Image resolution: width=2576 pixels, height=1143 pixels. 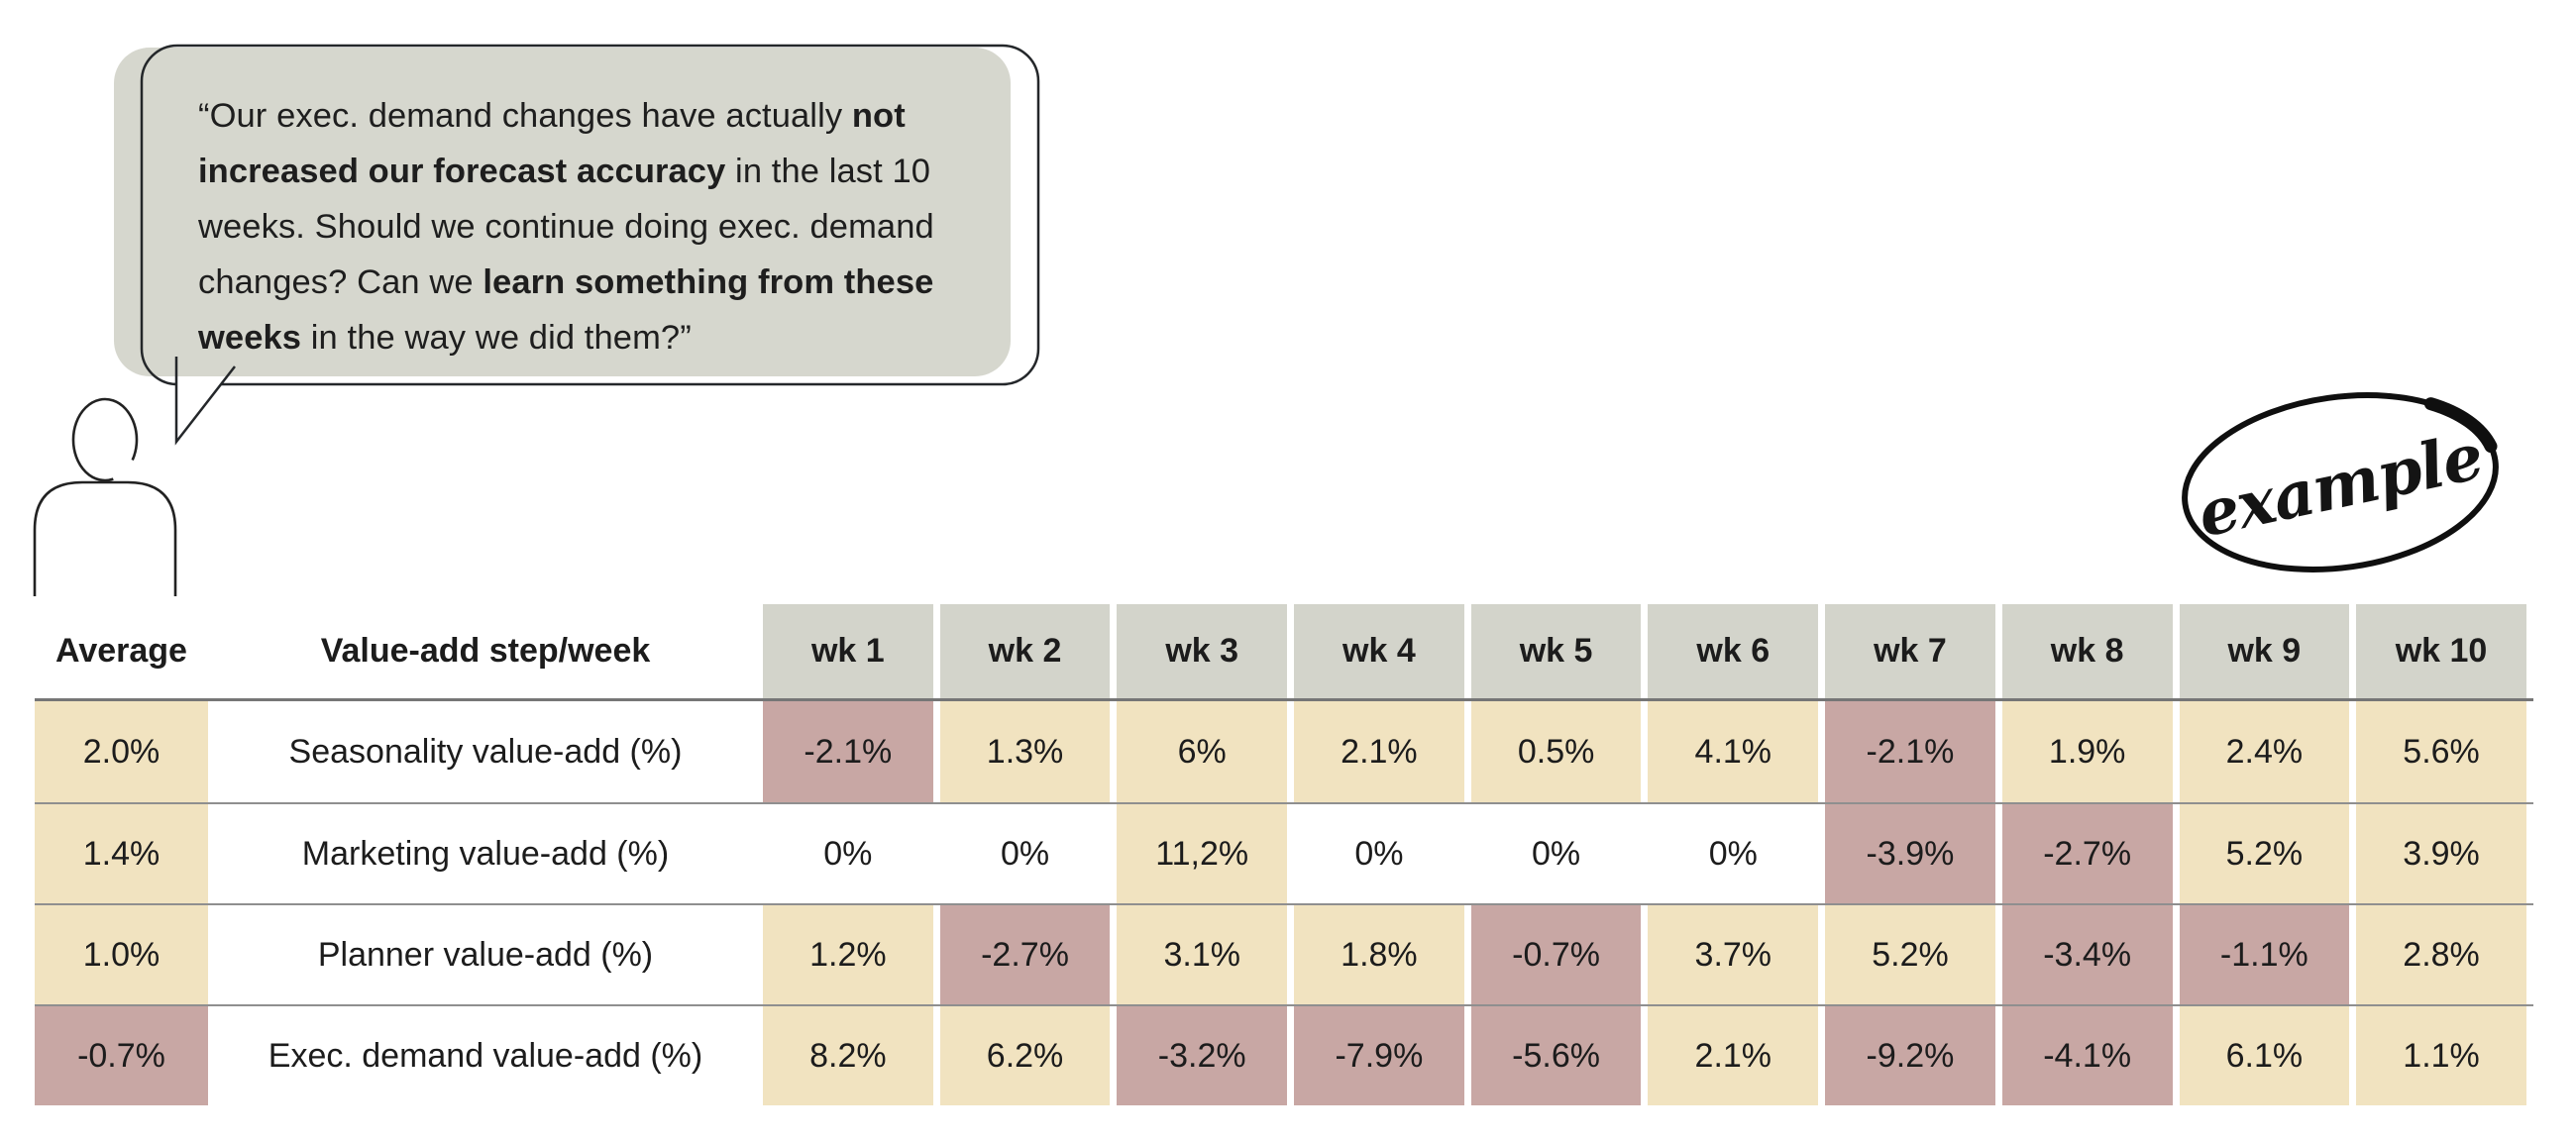 I want to click on average-cell: 1.4%, so click(x=121, y=853).